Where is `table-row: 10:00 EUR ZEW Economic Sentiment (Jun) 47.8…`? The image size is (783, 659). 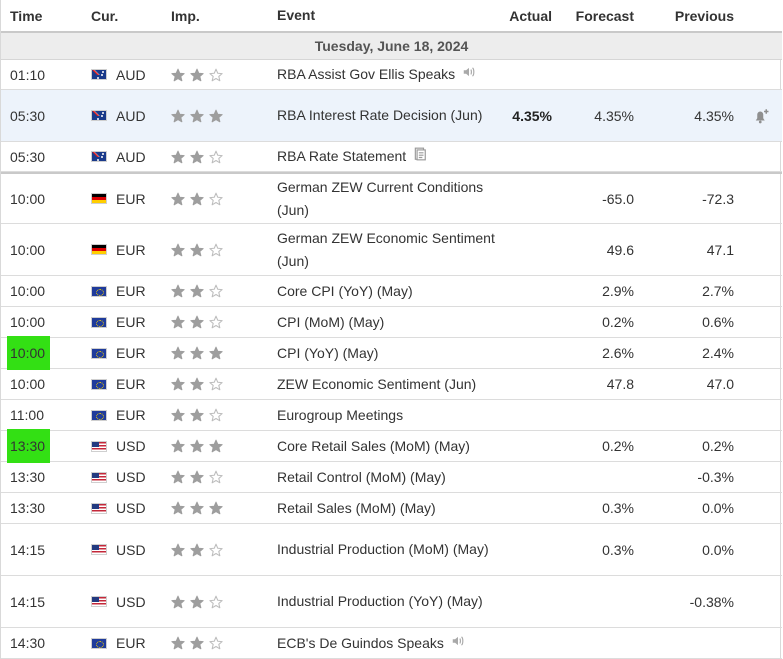 table-row: 10:00 EUR ZEW Economic Sentiment (Jun) 47.8… is located at coordinates (391, 384).